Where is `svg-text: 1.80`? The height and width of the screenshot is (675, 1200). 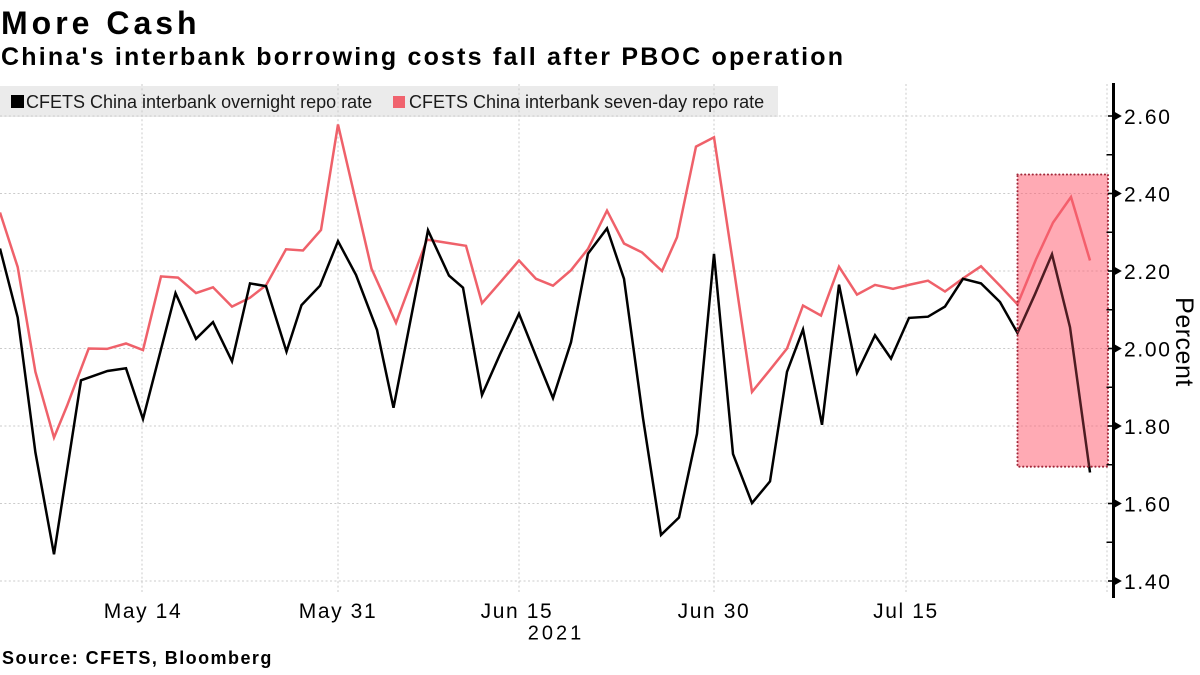 svg-text: 1.80 is located at coordinates (1148, 427).